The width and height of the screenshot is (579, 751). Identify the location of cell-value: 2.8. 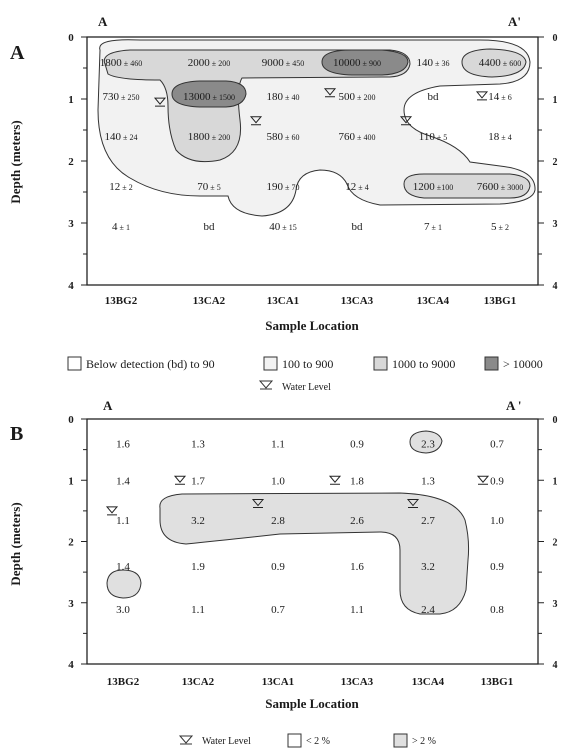
(278, 521).